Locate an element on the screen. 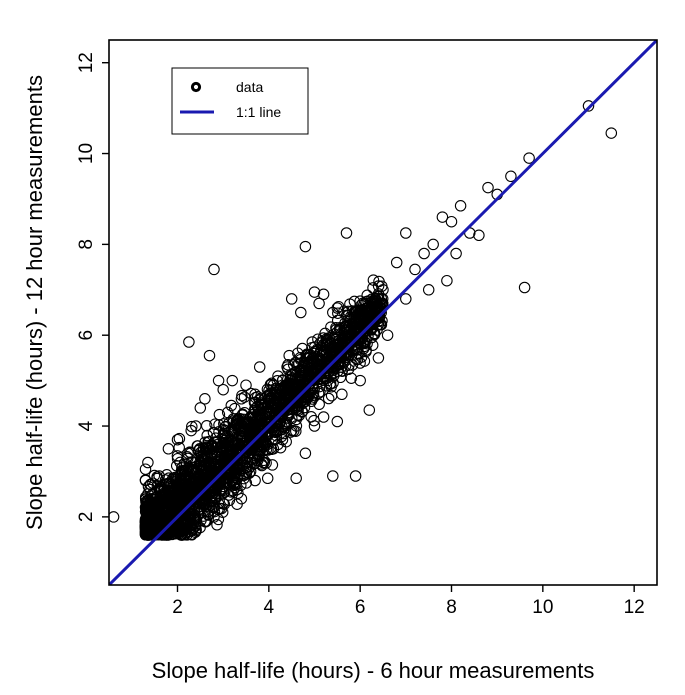 This screenshot has width=685, height=695. x-tick-label: 12 is located at coordinates (634, 607).